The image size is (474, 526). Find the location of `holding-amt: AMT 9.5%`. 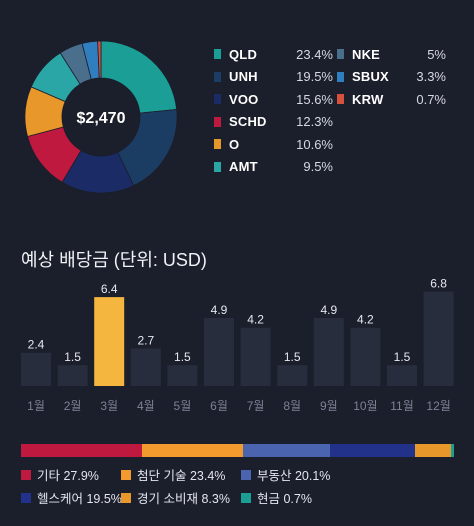

holding-amt: AMT 9.5% is located at coordinates (273, 167).